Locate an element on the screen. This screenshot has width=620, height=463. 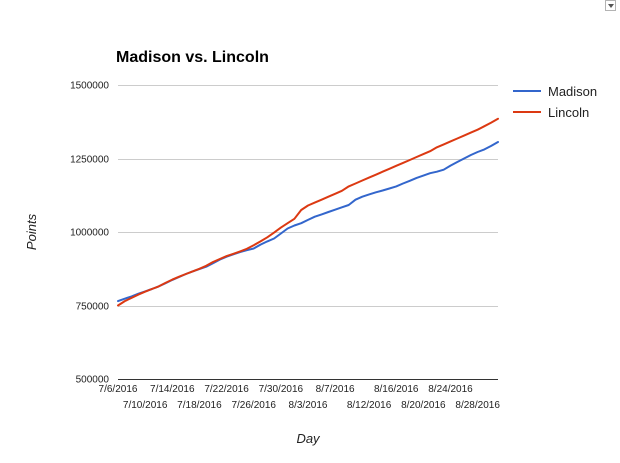
chevron-down-icon is located at coordinates (611, 6).